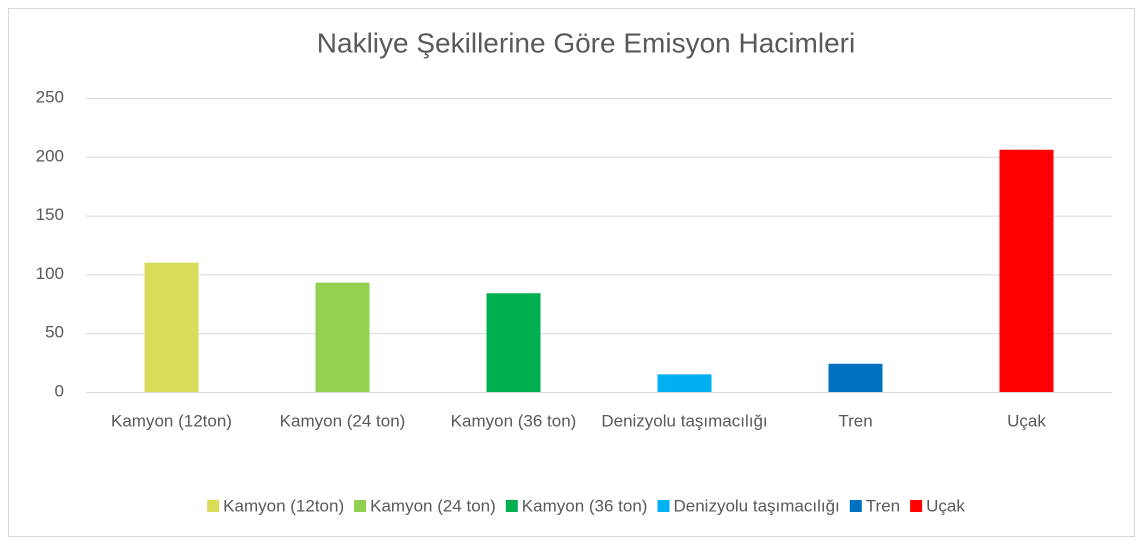 This screenshot has height=544, width=1143. Describe the element at coordinates (50, 155) in the screenshot. I see `y-tick-label: 200` at that location.